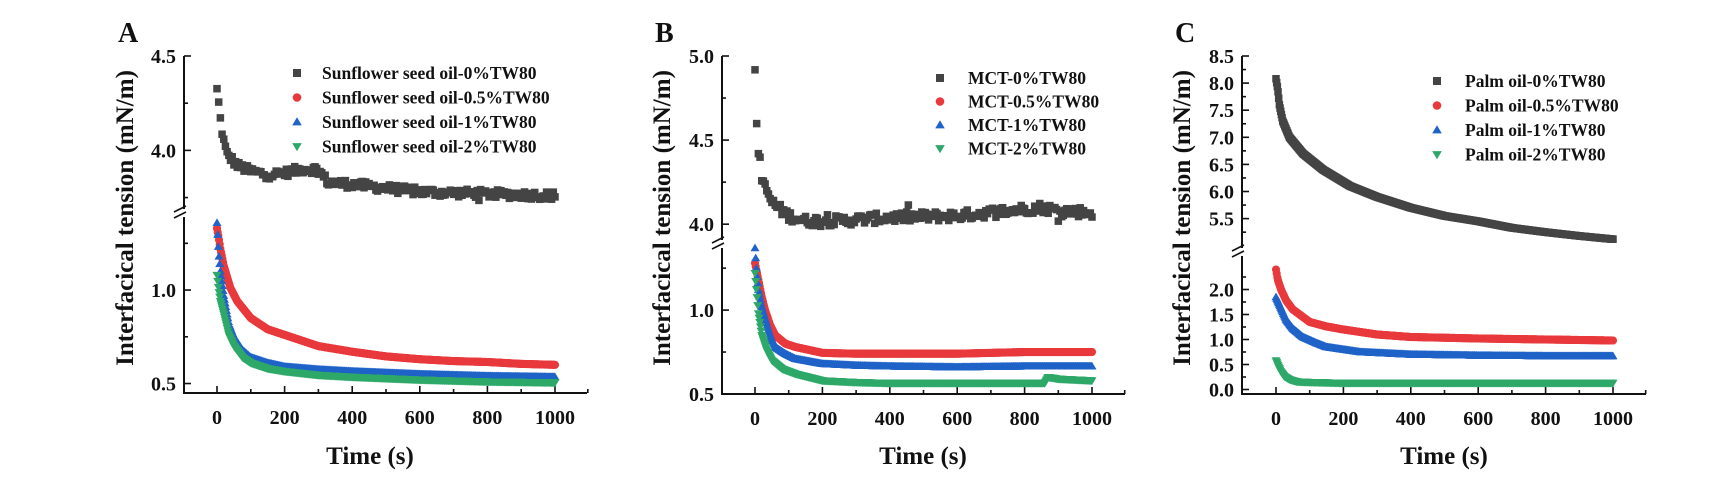 The height and width of the screenshot is (488, 1728). What do you see at coordinates (755, 419) in the screenshot?
I see `x-tick-label: 0` at bounding box center [755, 419].